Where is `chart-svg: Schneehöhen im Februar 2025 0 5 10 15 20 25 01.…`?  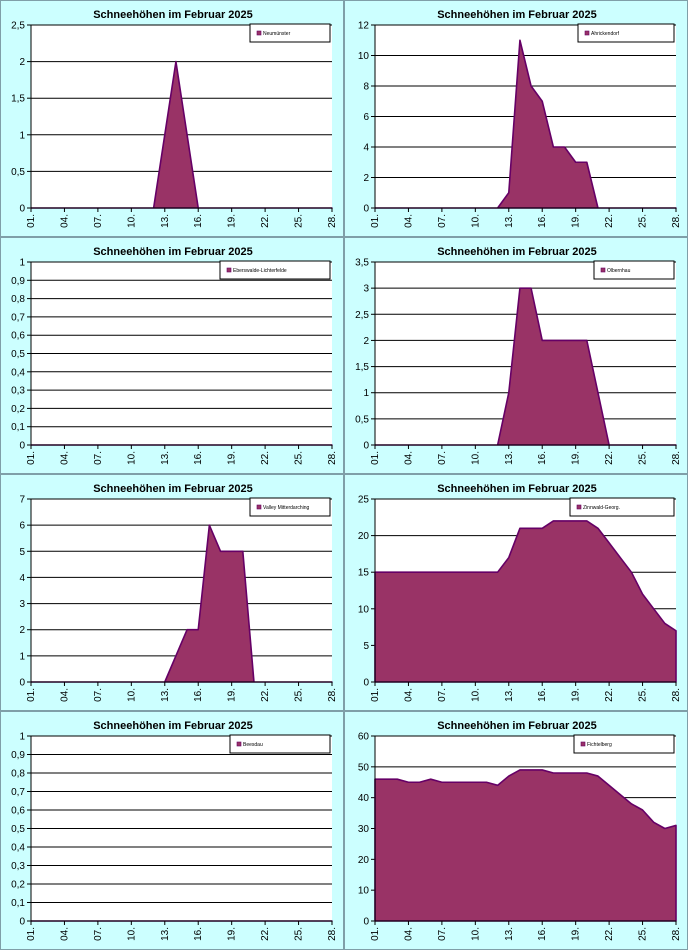
chart-svg: Schneehöhen im Februar 2025 0 5 10 15 20 25 01.… is located at coordinates (520, 592).